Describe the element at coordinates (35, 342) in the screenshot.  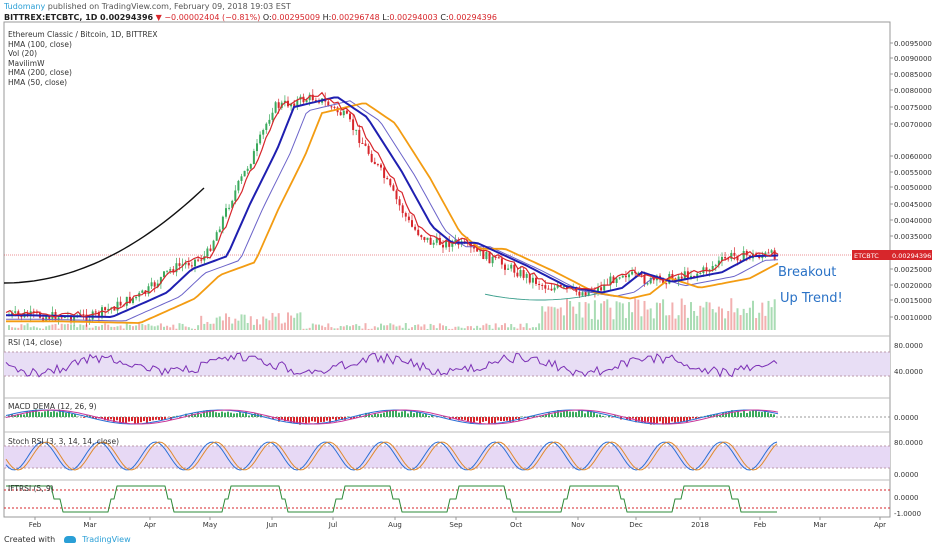
I see `rsi-pane-label: RSI (14, close)` at that location.